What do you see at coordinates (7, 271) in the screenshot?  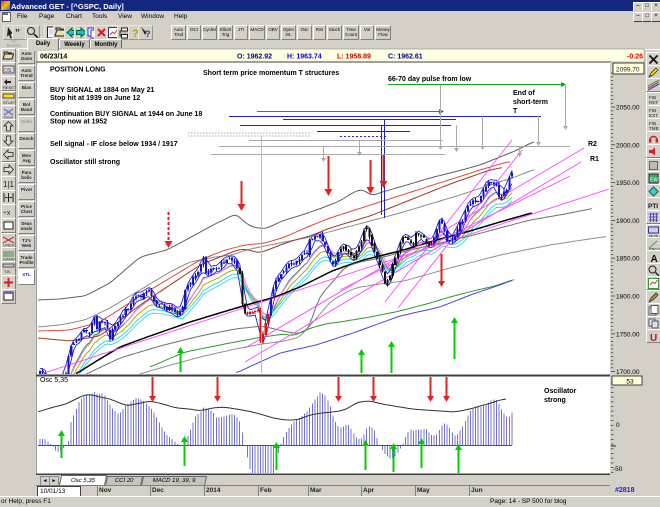 I see `svg-text: T.B.` at bounding box center [7, 271].